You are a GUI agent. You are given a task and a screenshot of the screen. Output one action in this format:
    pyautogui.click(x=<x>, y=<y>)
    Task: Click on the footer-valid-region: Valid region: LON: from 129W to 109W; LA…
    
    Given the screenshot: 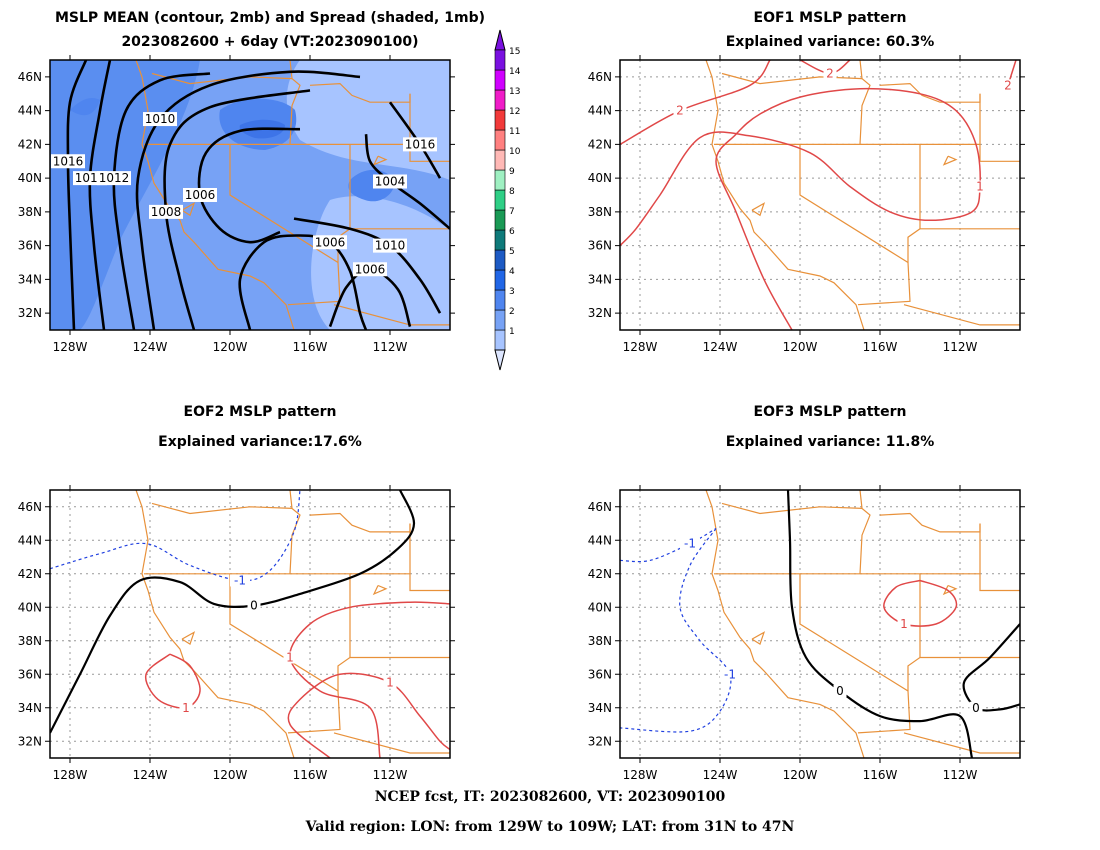 What is the action you would take?
    pyautogui.click(x=550, y=827)
    